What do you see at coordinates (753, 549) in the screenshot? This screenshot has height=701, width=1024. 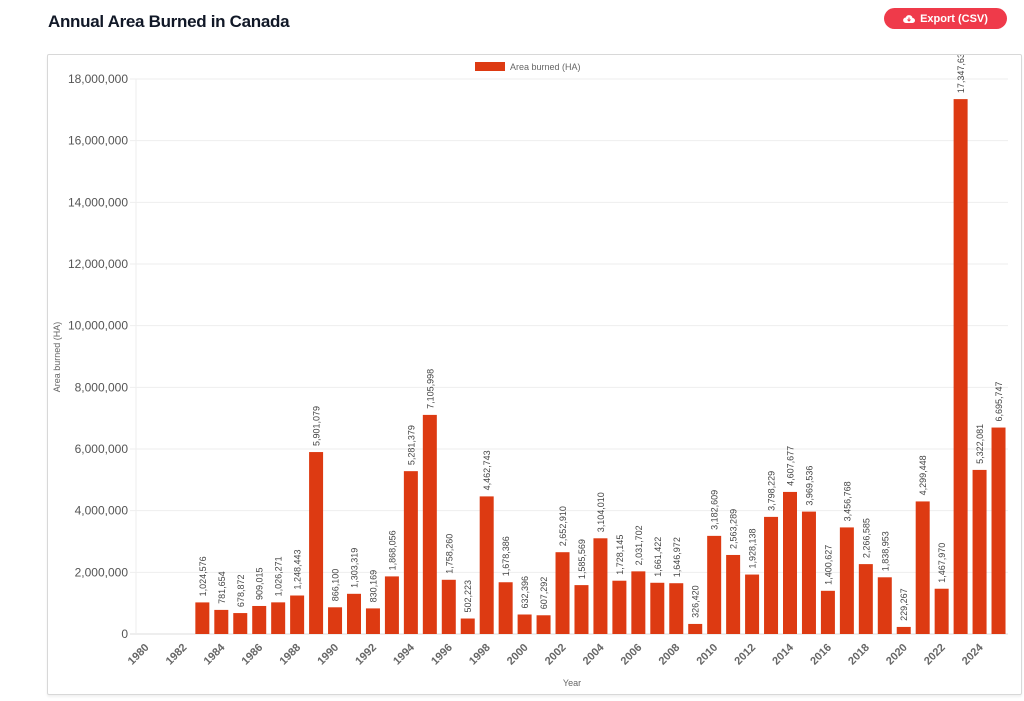 I see `data-label: 1,928,138` at bounding box center [753, 549].